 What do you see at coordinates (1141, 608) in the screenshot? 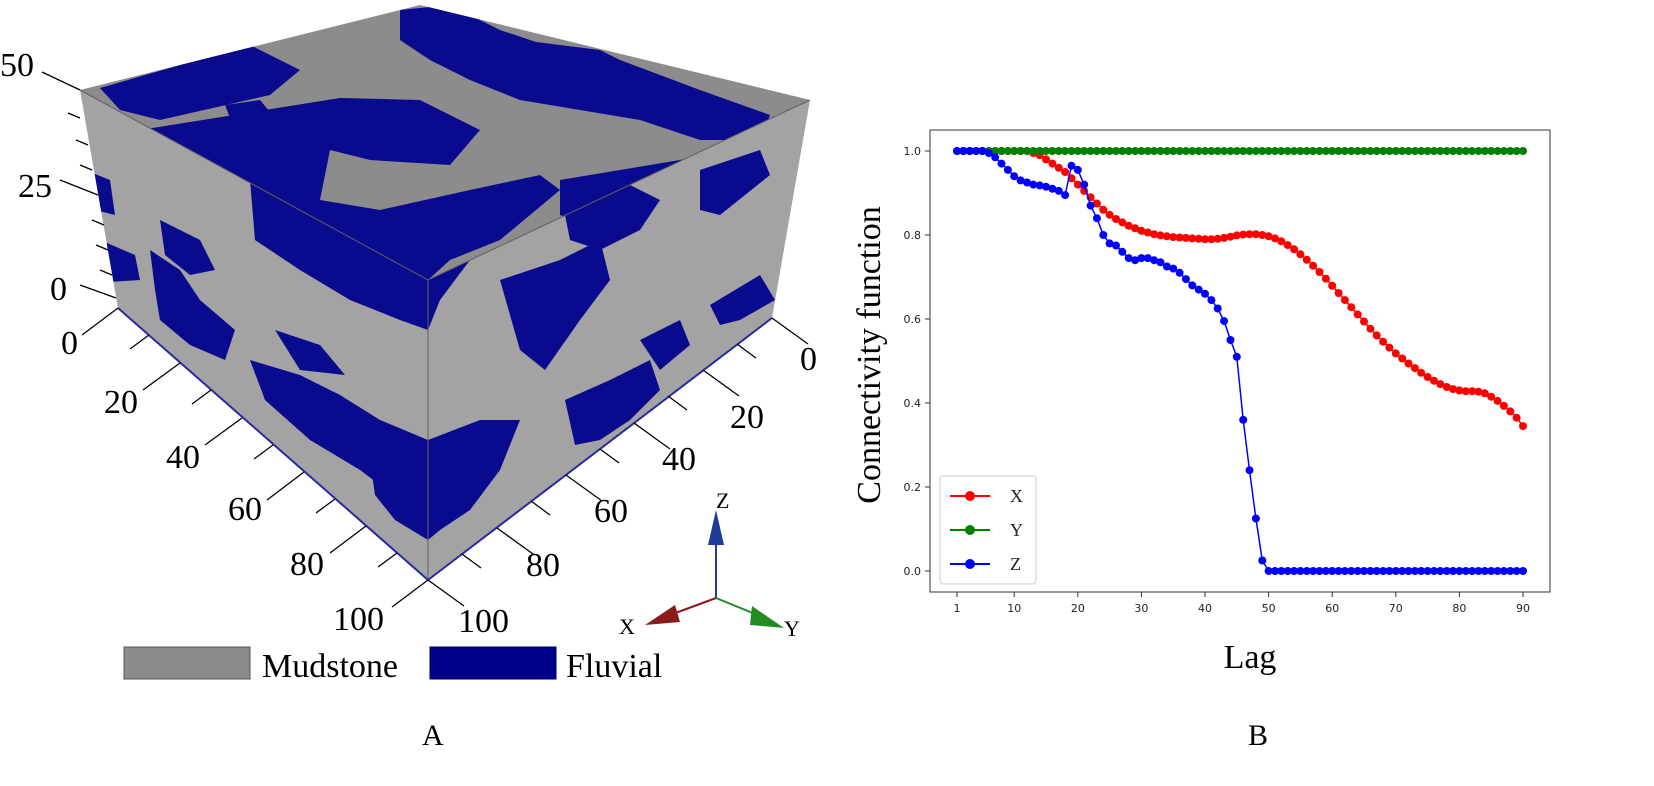
I see `x-tick-label: 30` at bounding box center [1141, 608].